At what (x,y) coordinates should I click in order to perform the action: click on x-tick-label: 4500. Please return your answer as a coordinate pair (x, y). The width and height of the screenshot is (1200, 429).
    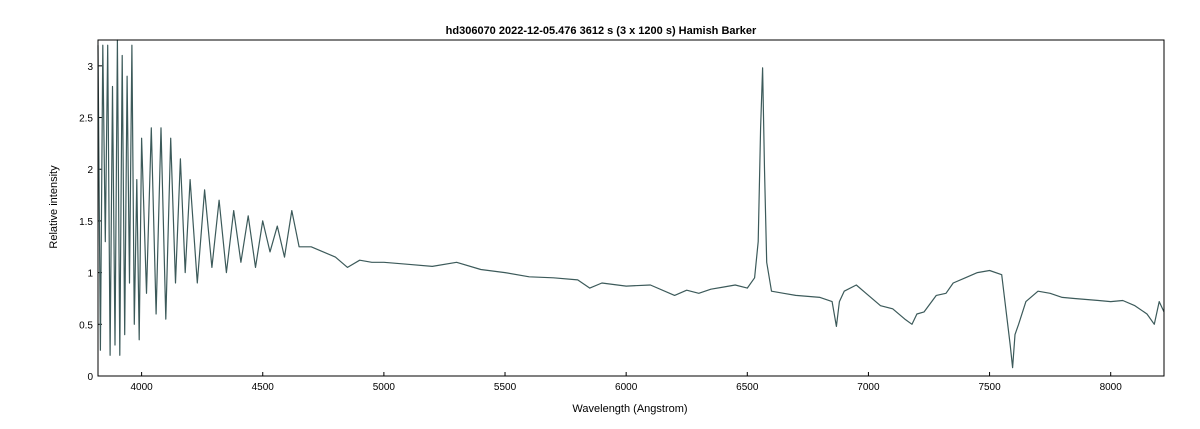
    Looking at the image, I should click on (263, 387).